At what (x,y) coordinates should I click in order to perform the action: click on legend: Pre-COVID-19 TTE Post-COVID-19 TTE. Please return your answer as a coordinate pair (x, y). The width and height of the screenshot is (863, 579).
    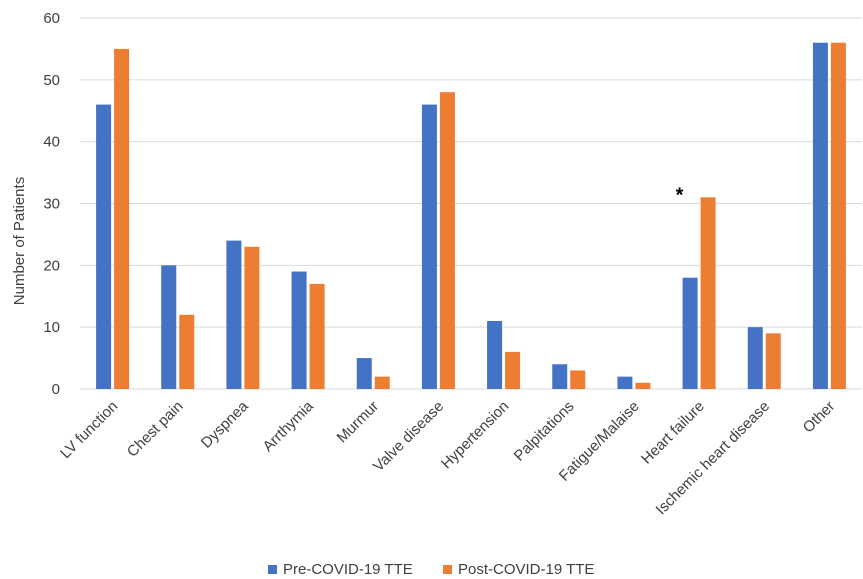
    Looking at the image, I should click on (431, 569).